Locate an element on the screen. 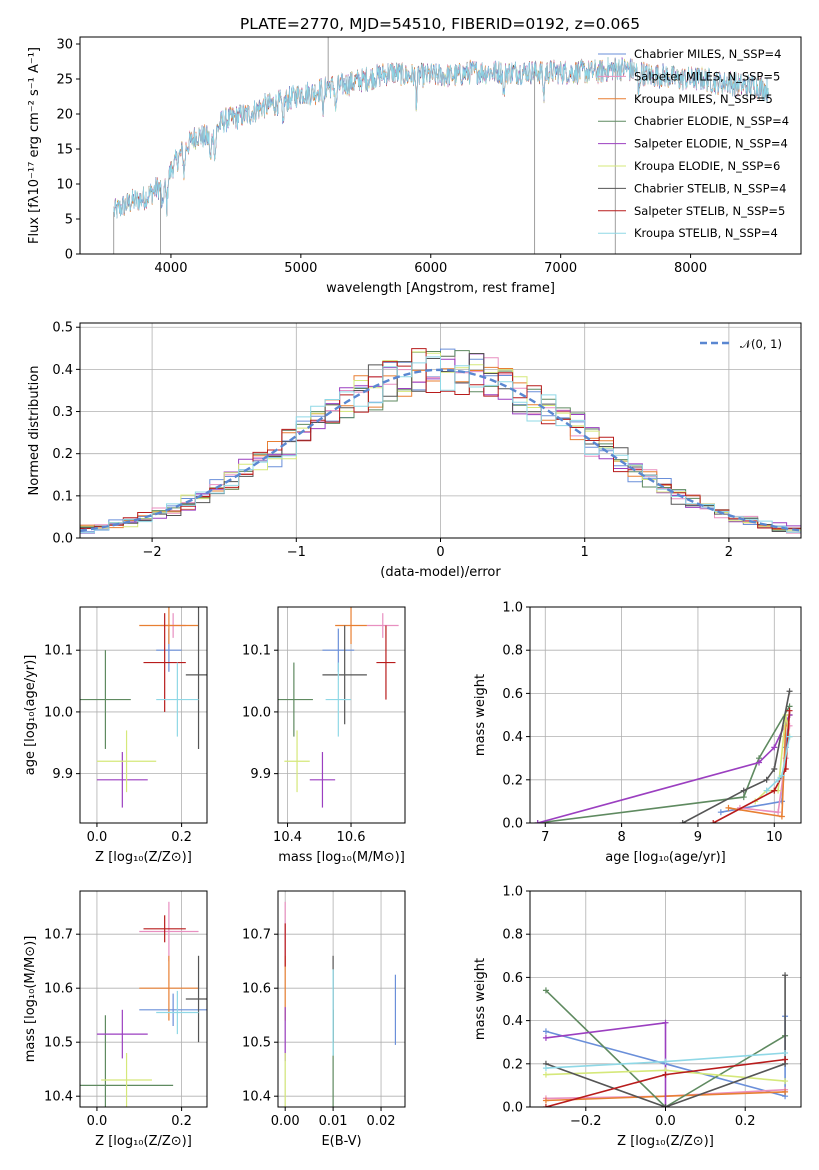 The height and width of the screenshot is (1170, 819). legend-entry: 𝒩(0, 1) is located at coordinates (761, 344).